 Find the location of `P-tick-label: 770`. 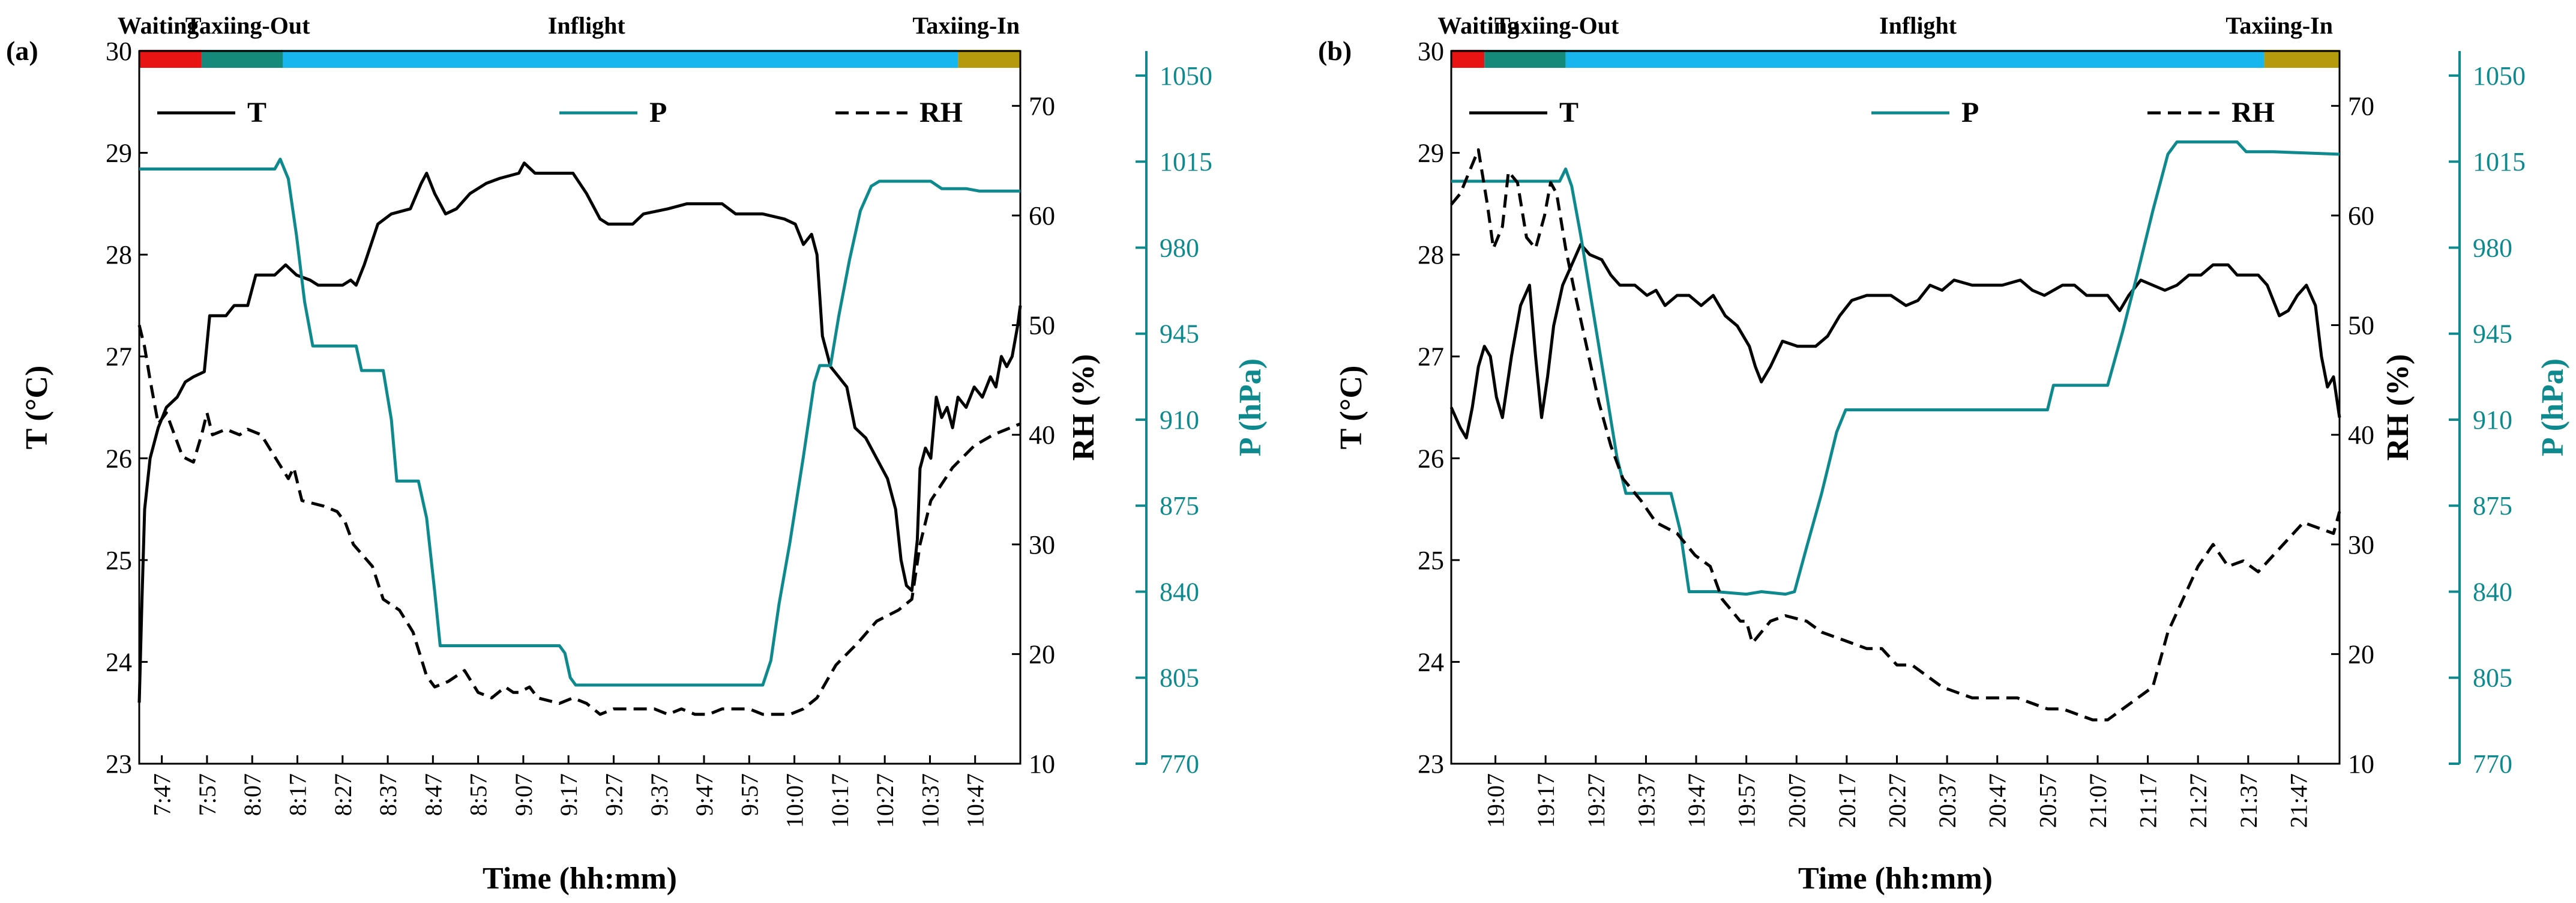

P-tick-label: 770 is located at coordinates (2492, 764).